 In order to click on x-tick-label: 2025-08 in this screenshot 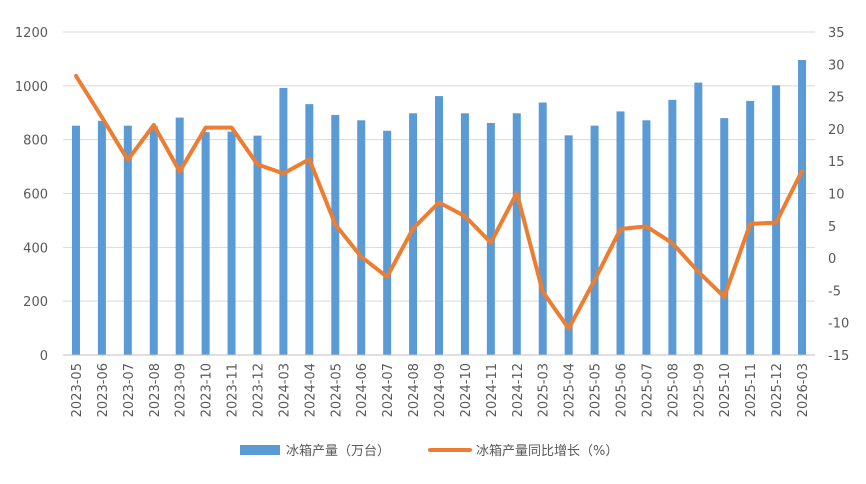, I will do `click(673, 390)`.